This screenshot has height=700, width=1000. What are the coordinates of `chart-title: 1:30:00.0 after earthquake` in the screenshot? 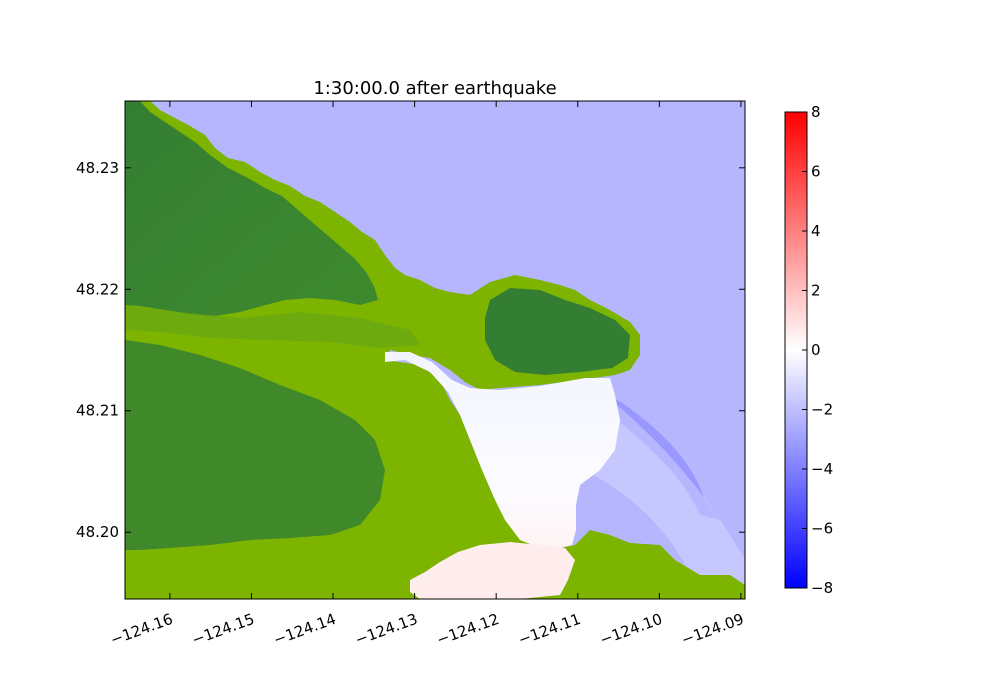 It's located at (434, 88).